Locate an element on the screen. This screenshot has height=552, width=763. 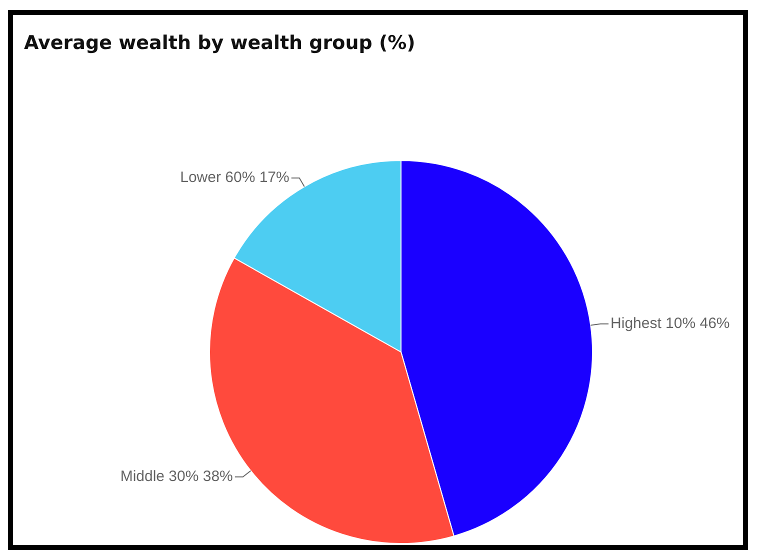
chart-title: Average wealth by wealth group (%) is located at coordinates (220, 43).